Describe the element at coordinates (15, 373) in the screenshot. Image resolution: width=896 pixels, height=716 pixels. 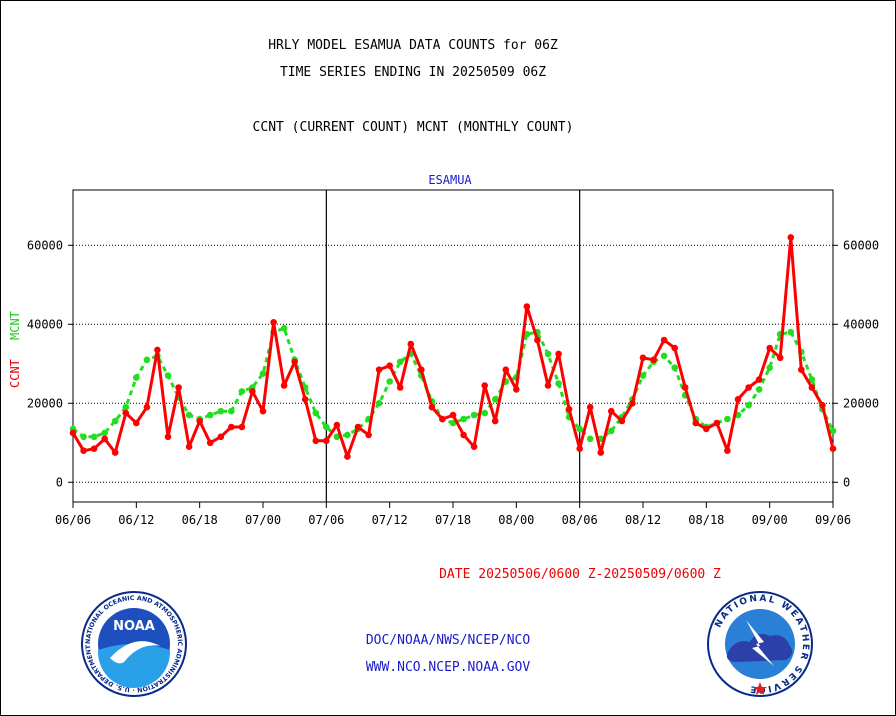
I see `y-axis-label-ccnt: CCNT` at that location.